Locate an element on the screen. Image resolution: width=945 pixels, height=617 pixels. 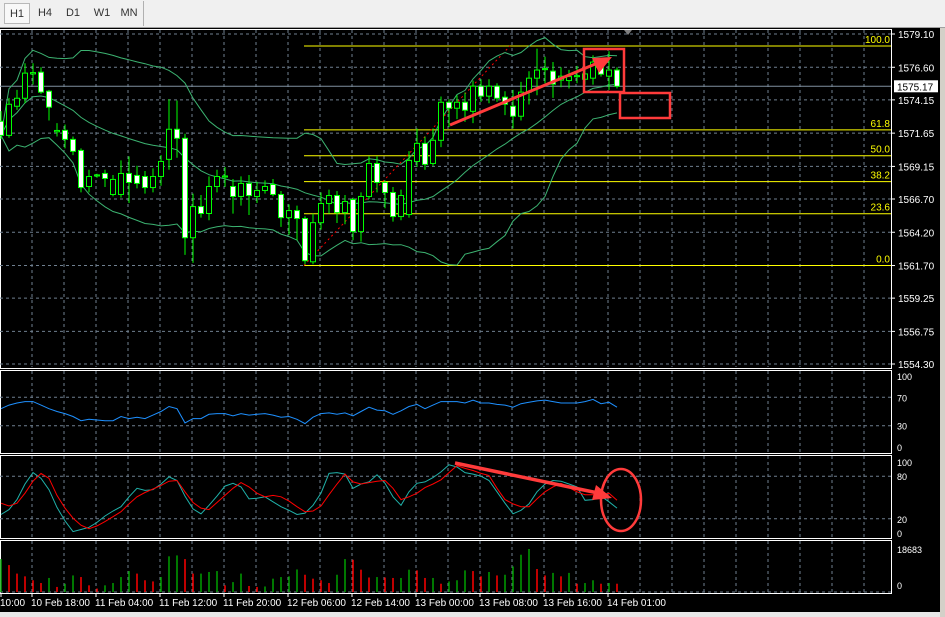
fibonacci-level-label: 0.0 is located at coordinates (883, 260).